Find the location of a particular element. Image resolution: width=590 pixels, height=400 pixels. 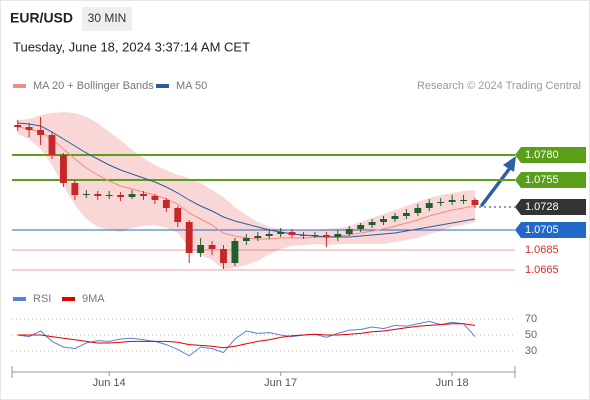

forecast-arrowhead is located at coordinates (509, 164).